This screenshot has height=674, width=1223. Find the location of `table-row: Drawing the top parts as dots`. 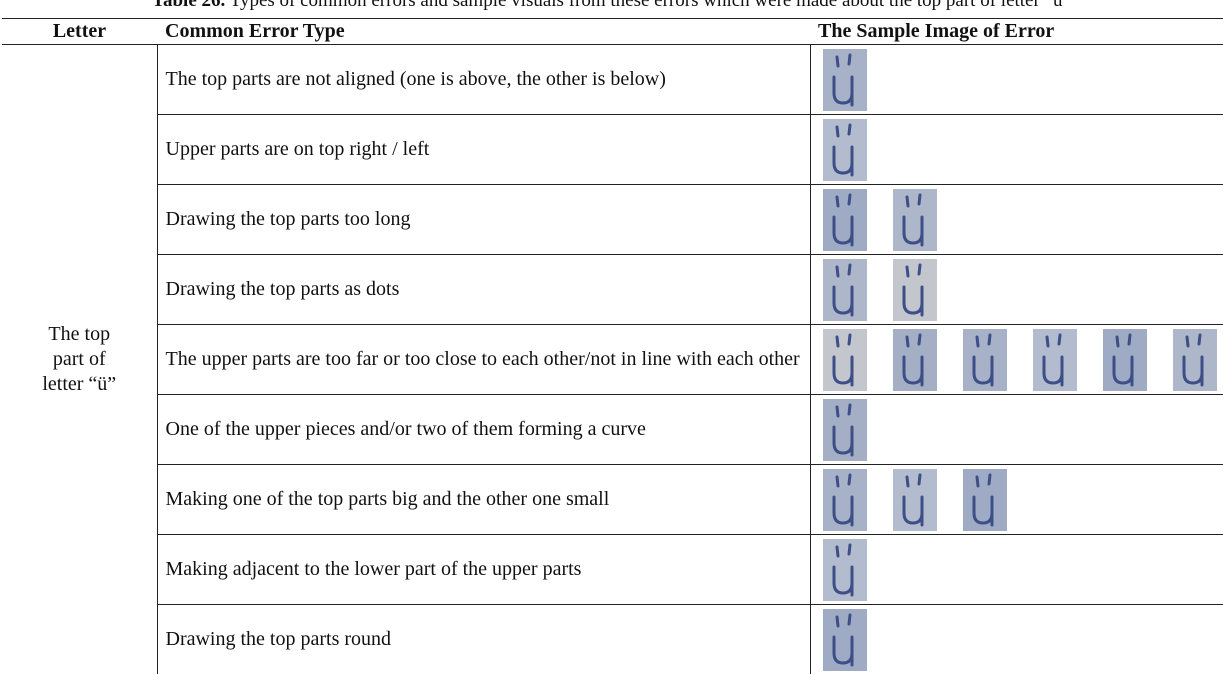

table-row: Drawing the top parts as dots is located at coordinates (612, 290).